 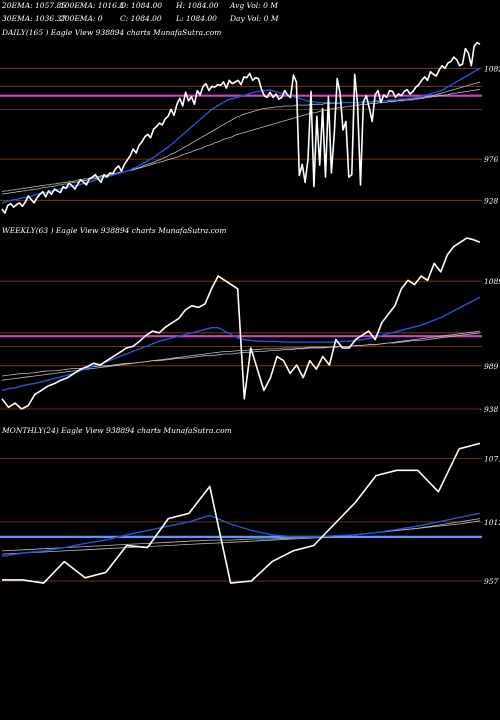 What do you see at coordinates (92, 5) in the screenshot?
I see `ema100-value: 100EMA: 1016.3` at bounding box center [92, 5].